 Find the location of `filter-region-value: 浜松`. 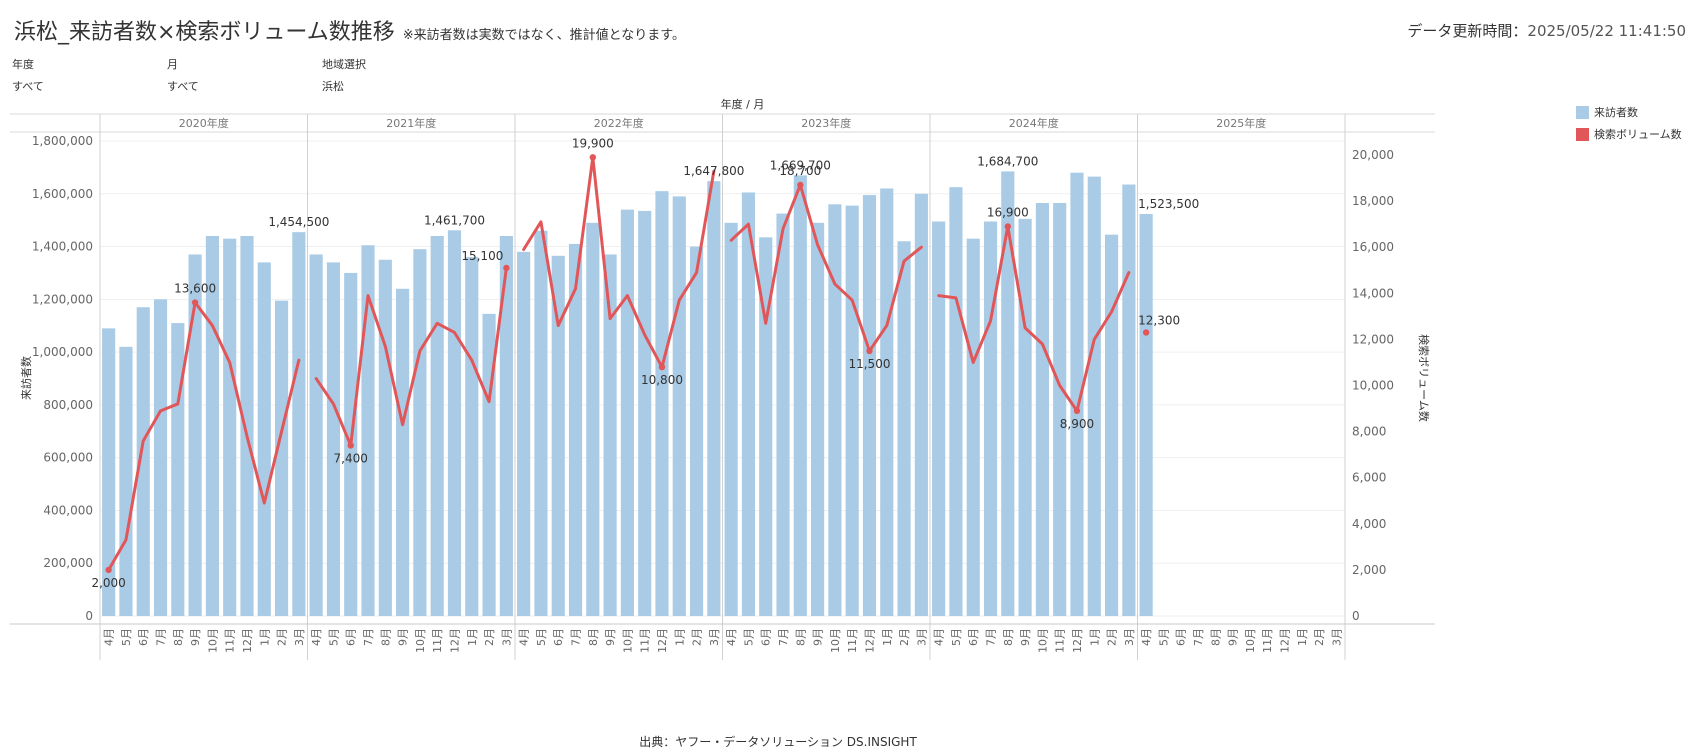

filter-region-value: 浜松 is located at coordinates (333, 86).